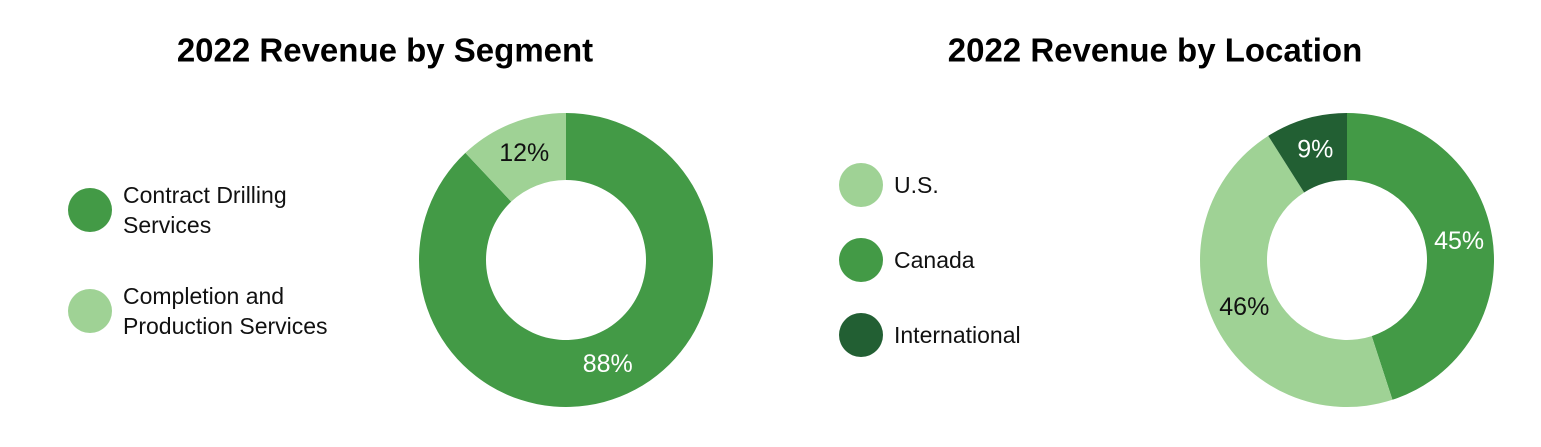 This screenshot has height=447, width=1541. I want to click on slice-label: 12%, so click(524, 153).